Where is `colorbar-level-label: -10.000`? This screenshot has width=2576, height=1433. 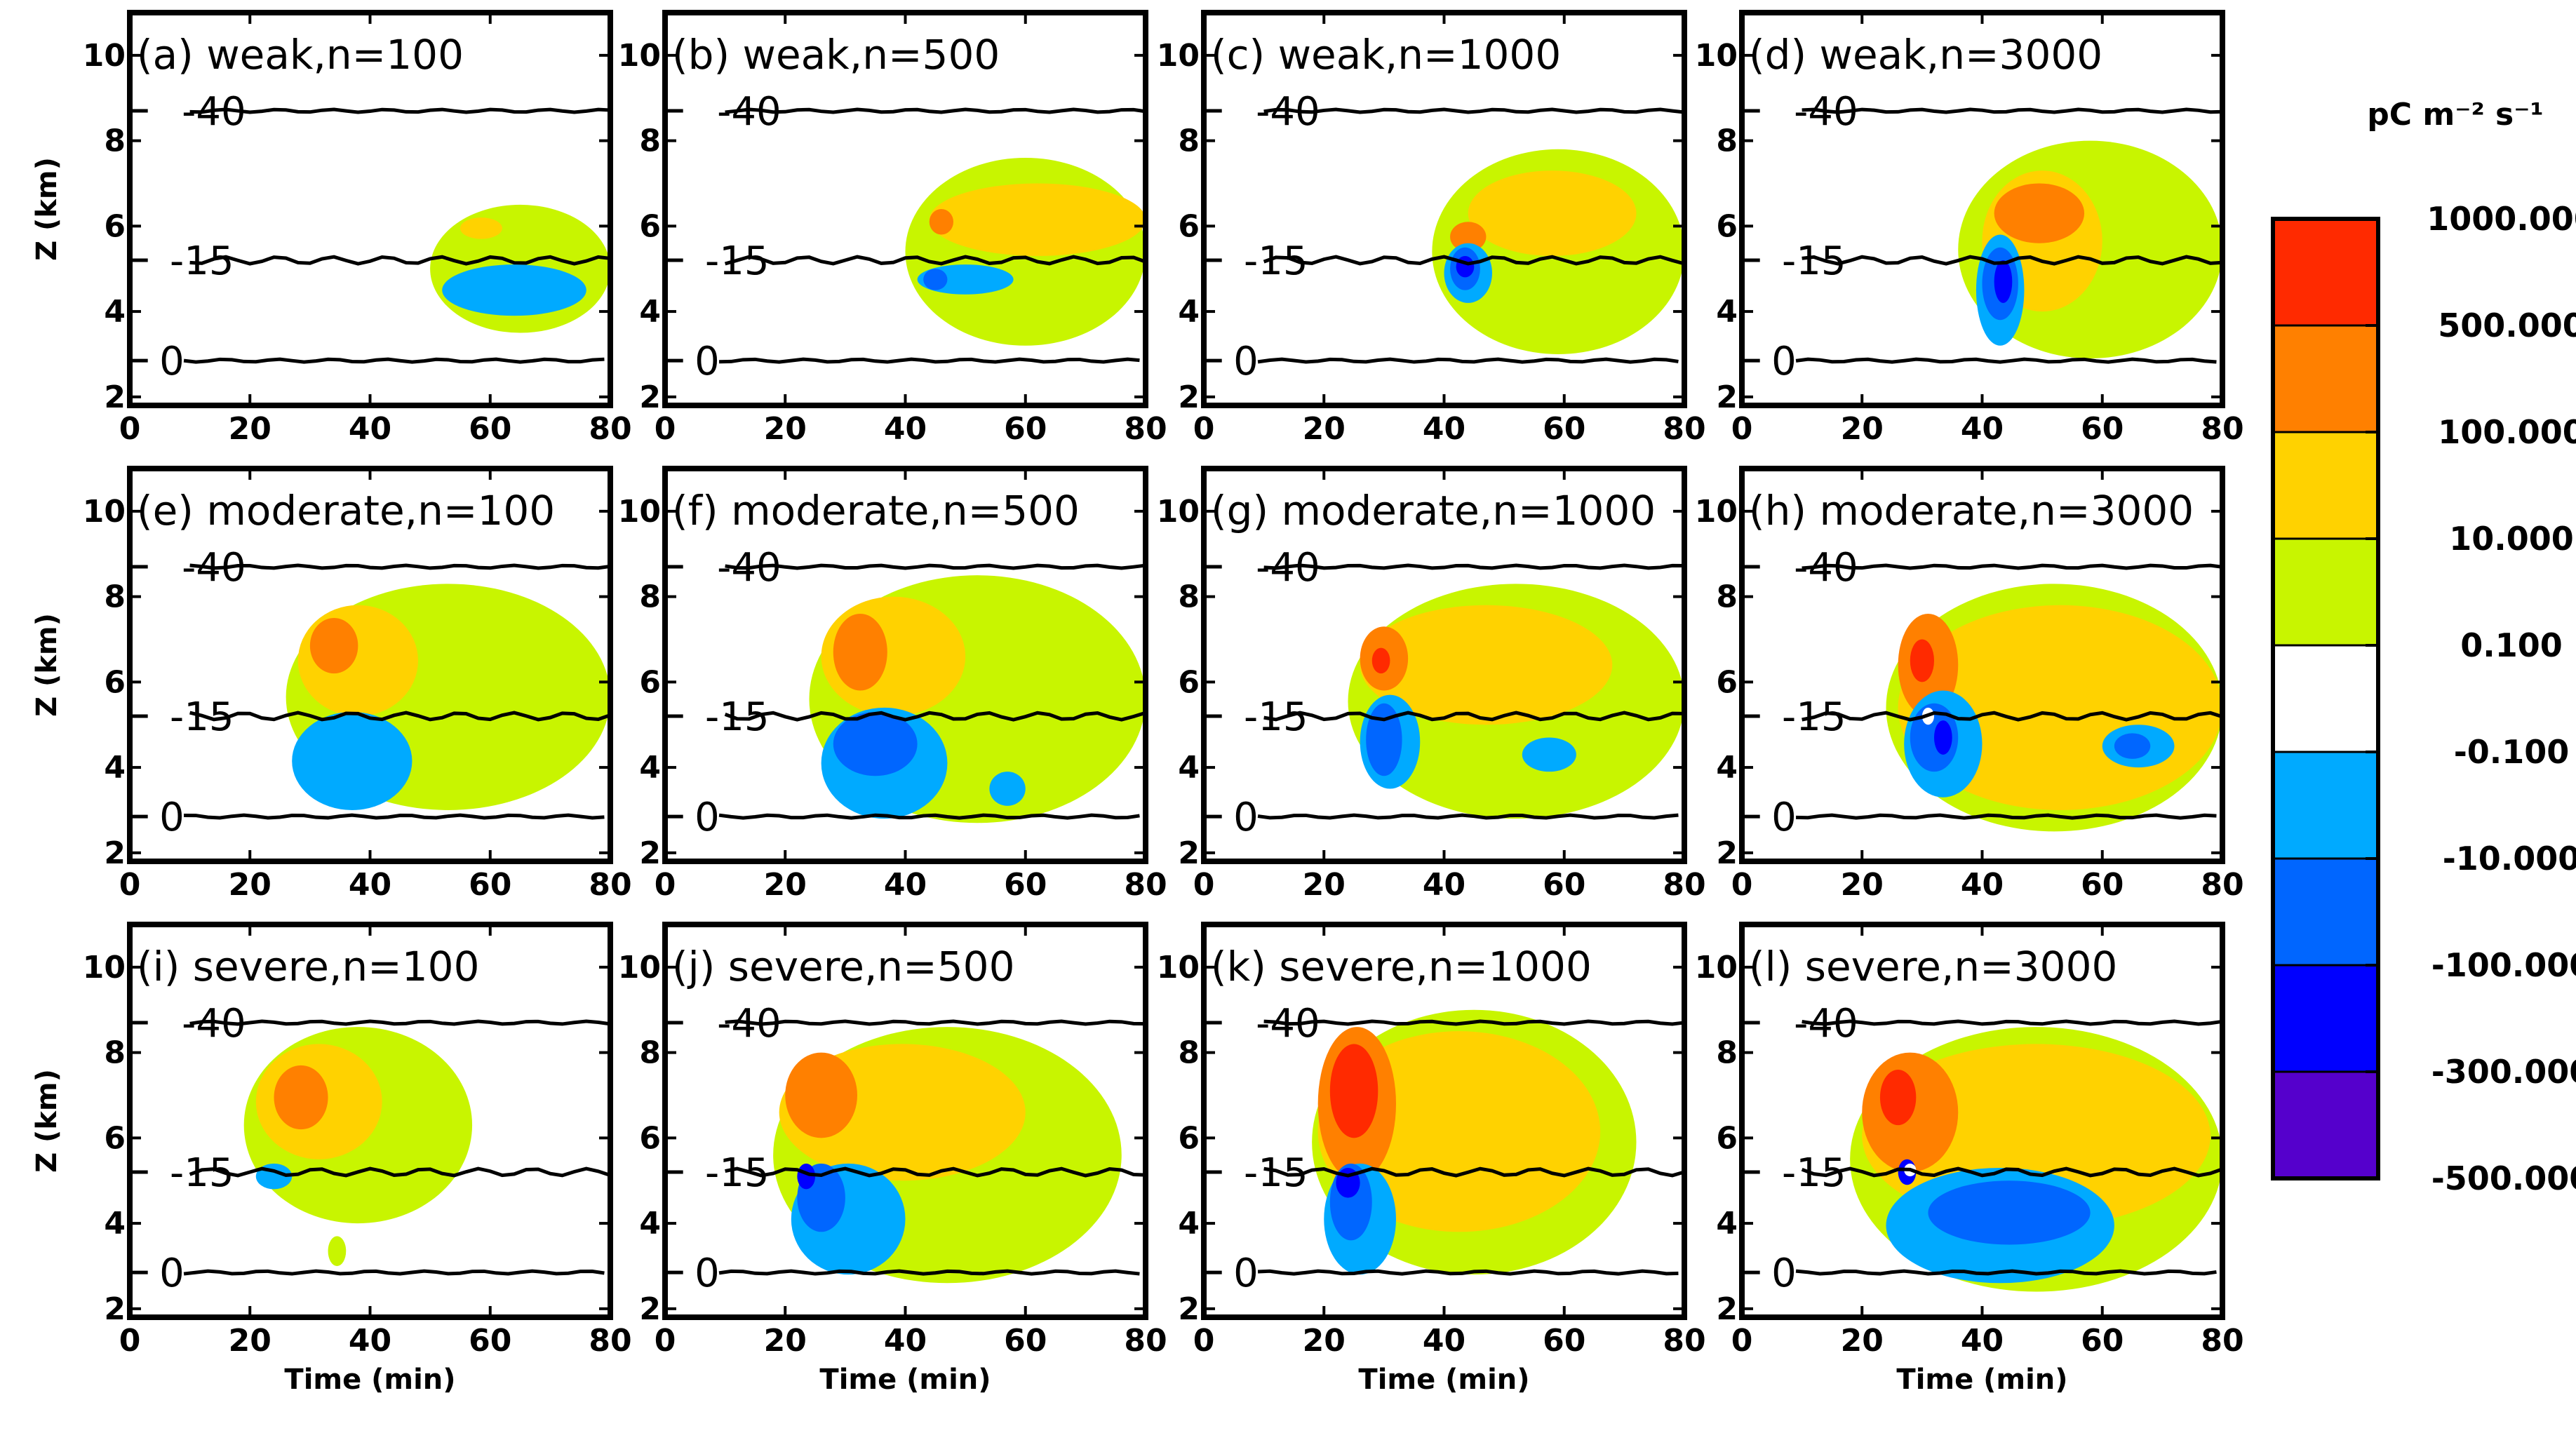
colorbar-level-label: -10.000 is located at coordinates (2509, 858).